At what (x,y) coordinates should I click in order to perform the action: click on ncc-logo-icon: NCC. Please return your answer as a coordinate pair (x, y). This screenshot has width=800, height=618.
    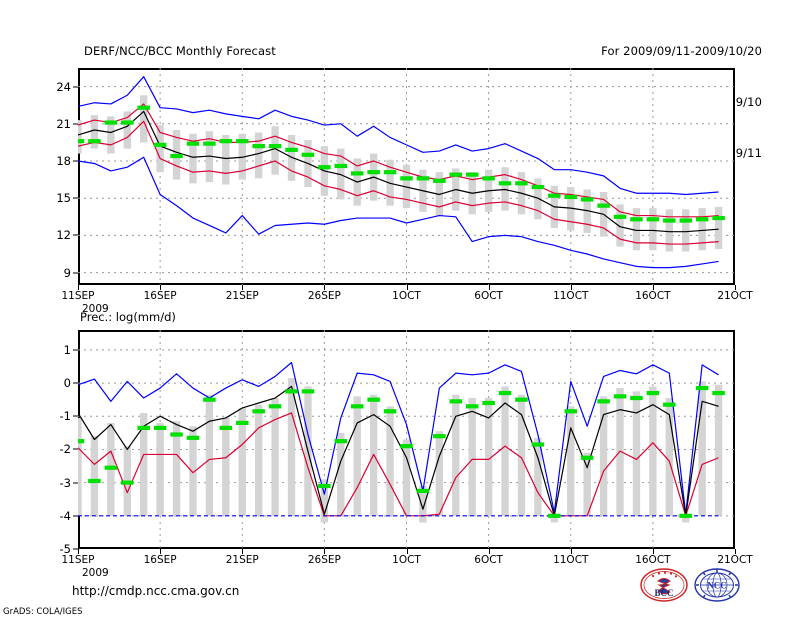
    Looking at the image, I should click on (717, 585).